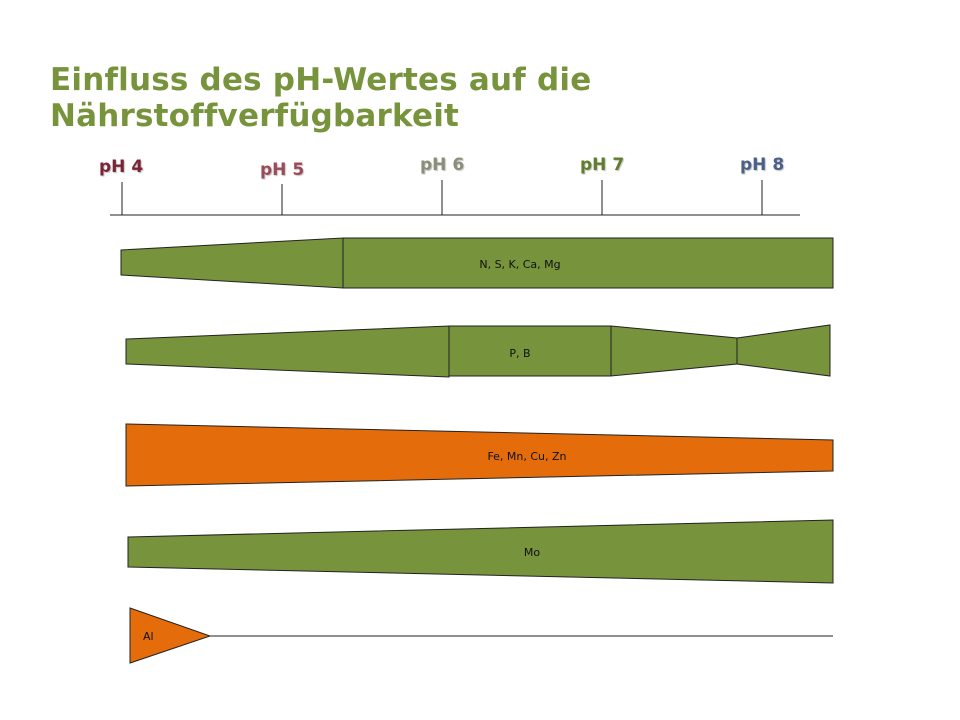 The image size is (960, 720). Describe the element at coordinates (121, 167) in the screenshot. I see `ph-label-4: pH 4` at that location.